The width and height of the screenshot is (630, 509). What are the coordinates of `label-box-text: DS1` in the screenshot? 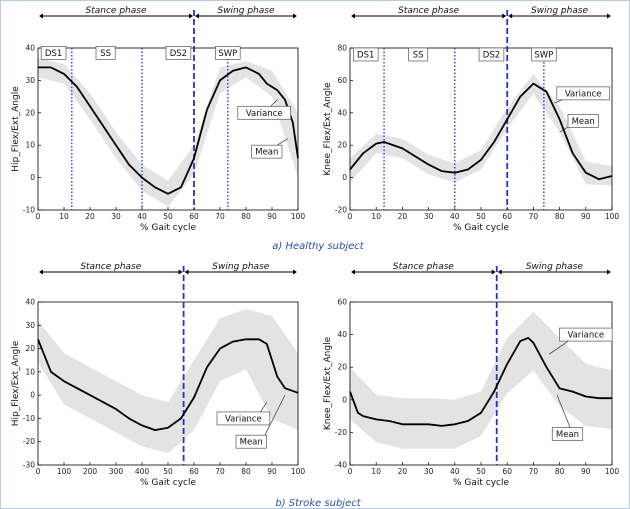 It's located at (53, 54).